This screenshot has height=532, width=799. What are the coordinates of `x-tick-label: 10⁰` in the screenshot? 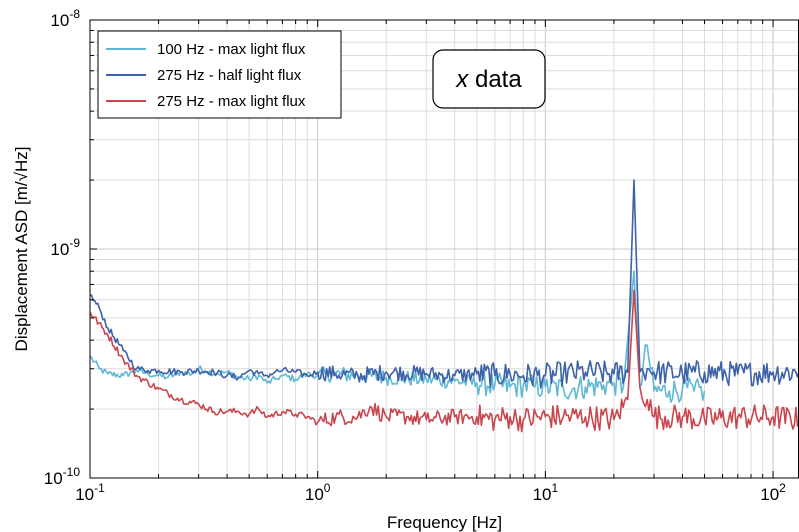 It's located at (318, 492).